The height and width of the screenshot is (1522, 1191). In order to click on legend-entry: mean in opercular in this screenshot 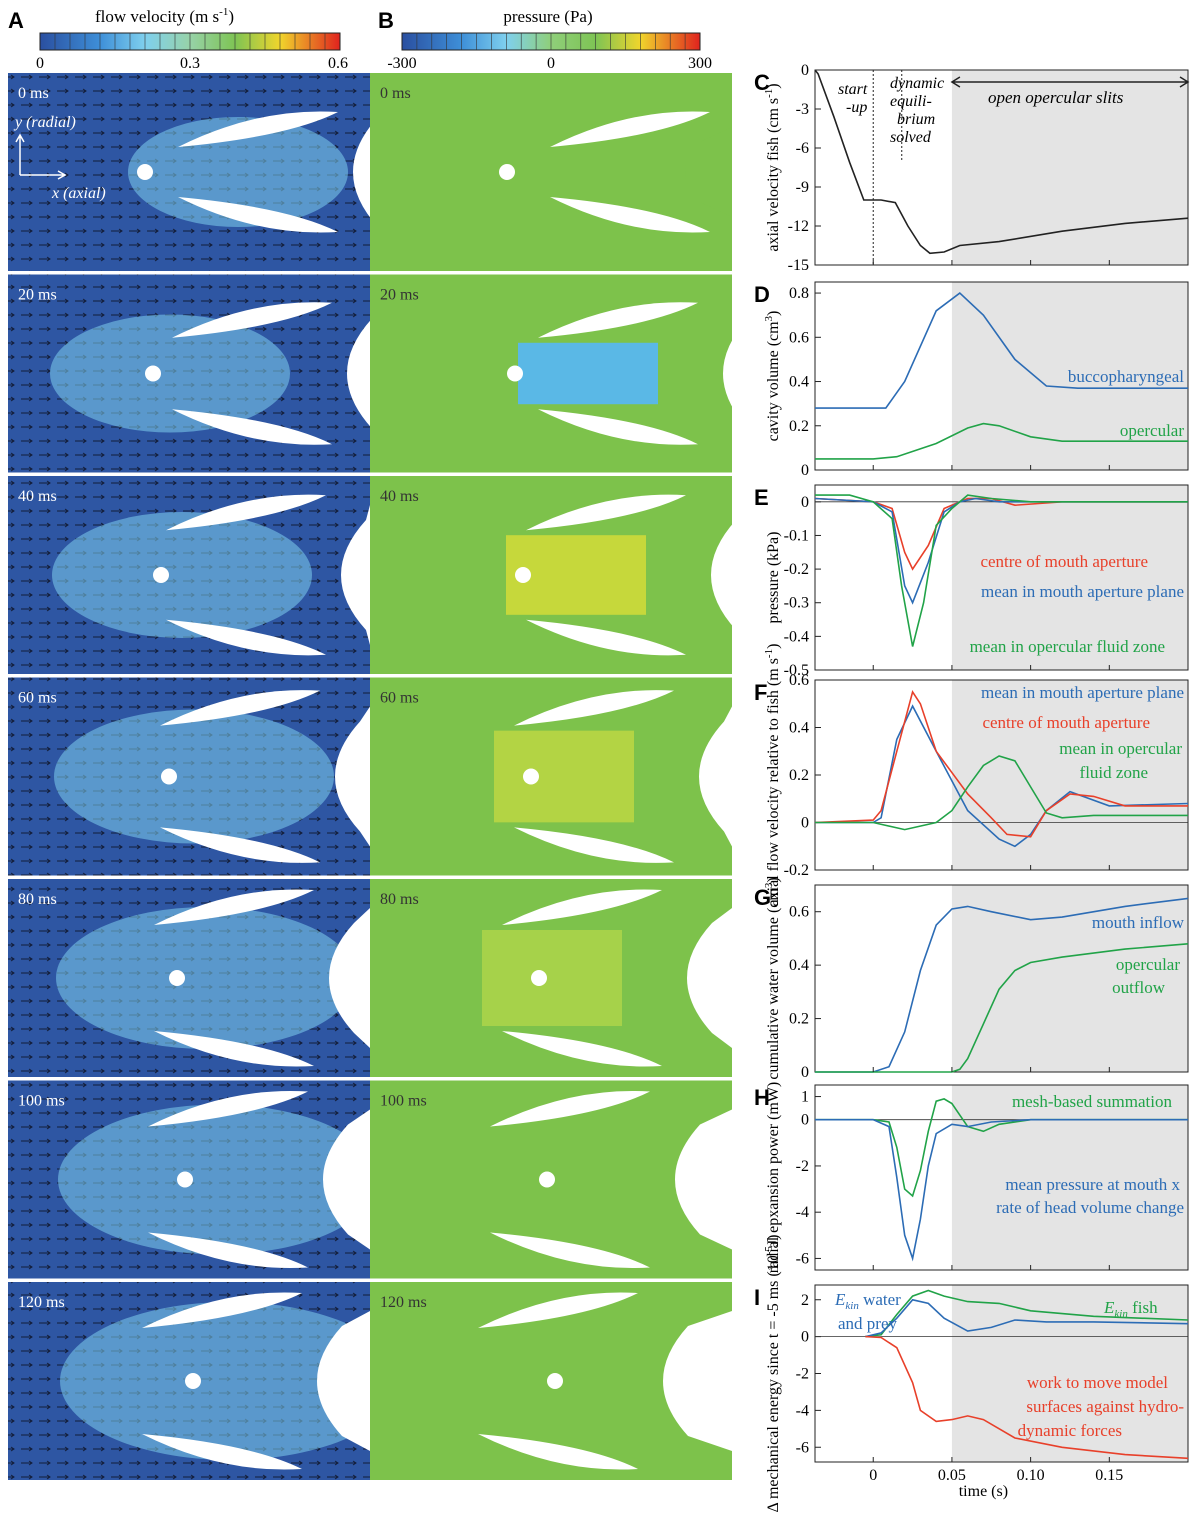, I will do `click(1120, 748)`.